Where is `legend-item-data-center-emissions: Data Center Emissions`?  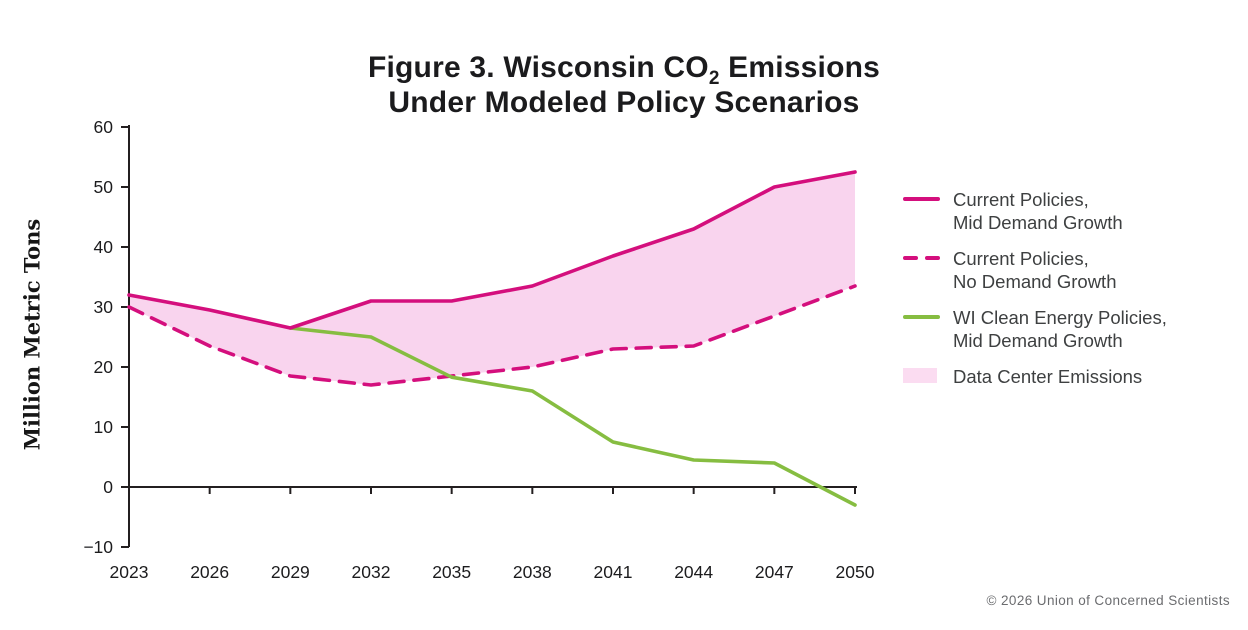 legend-item-data-center-emissions: Data Center Emissions is located at coordinates (1075, 376).